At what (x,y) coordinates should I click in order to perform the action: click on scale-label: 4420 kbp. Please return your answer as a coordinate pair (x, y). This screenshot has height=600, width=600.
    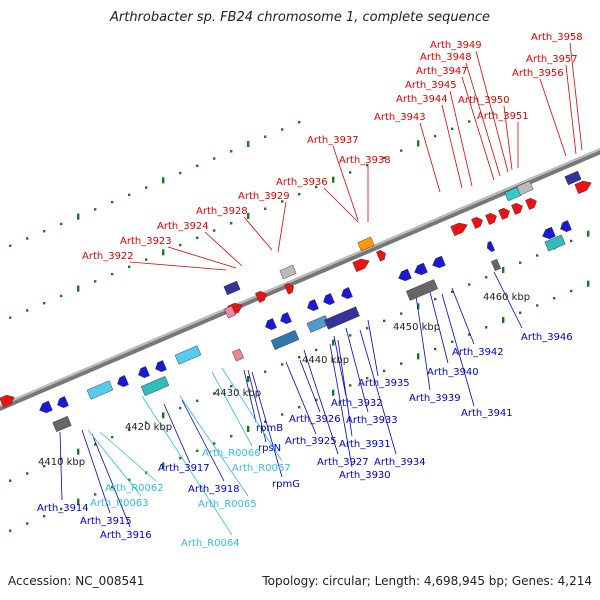
    Looking at the image, I should click on (148, 427).